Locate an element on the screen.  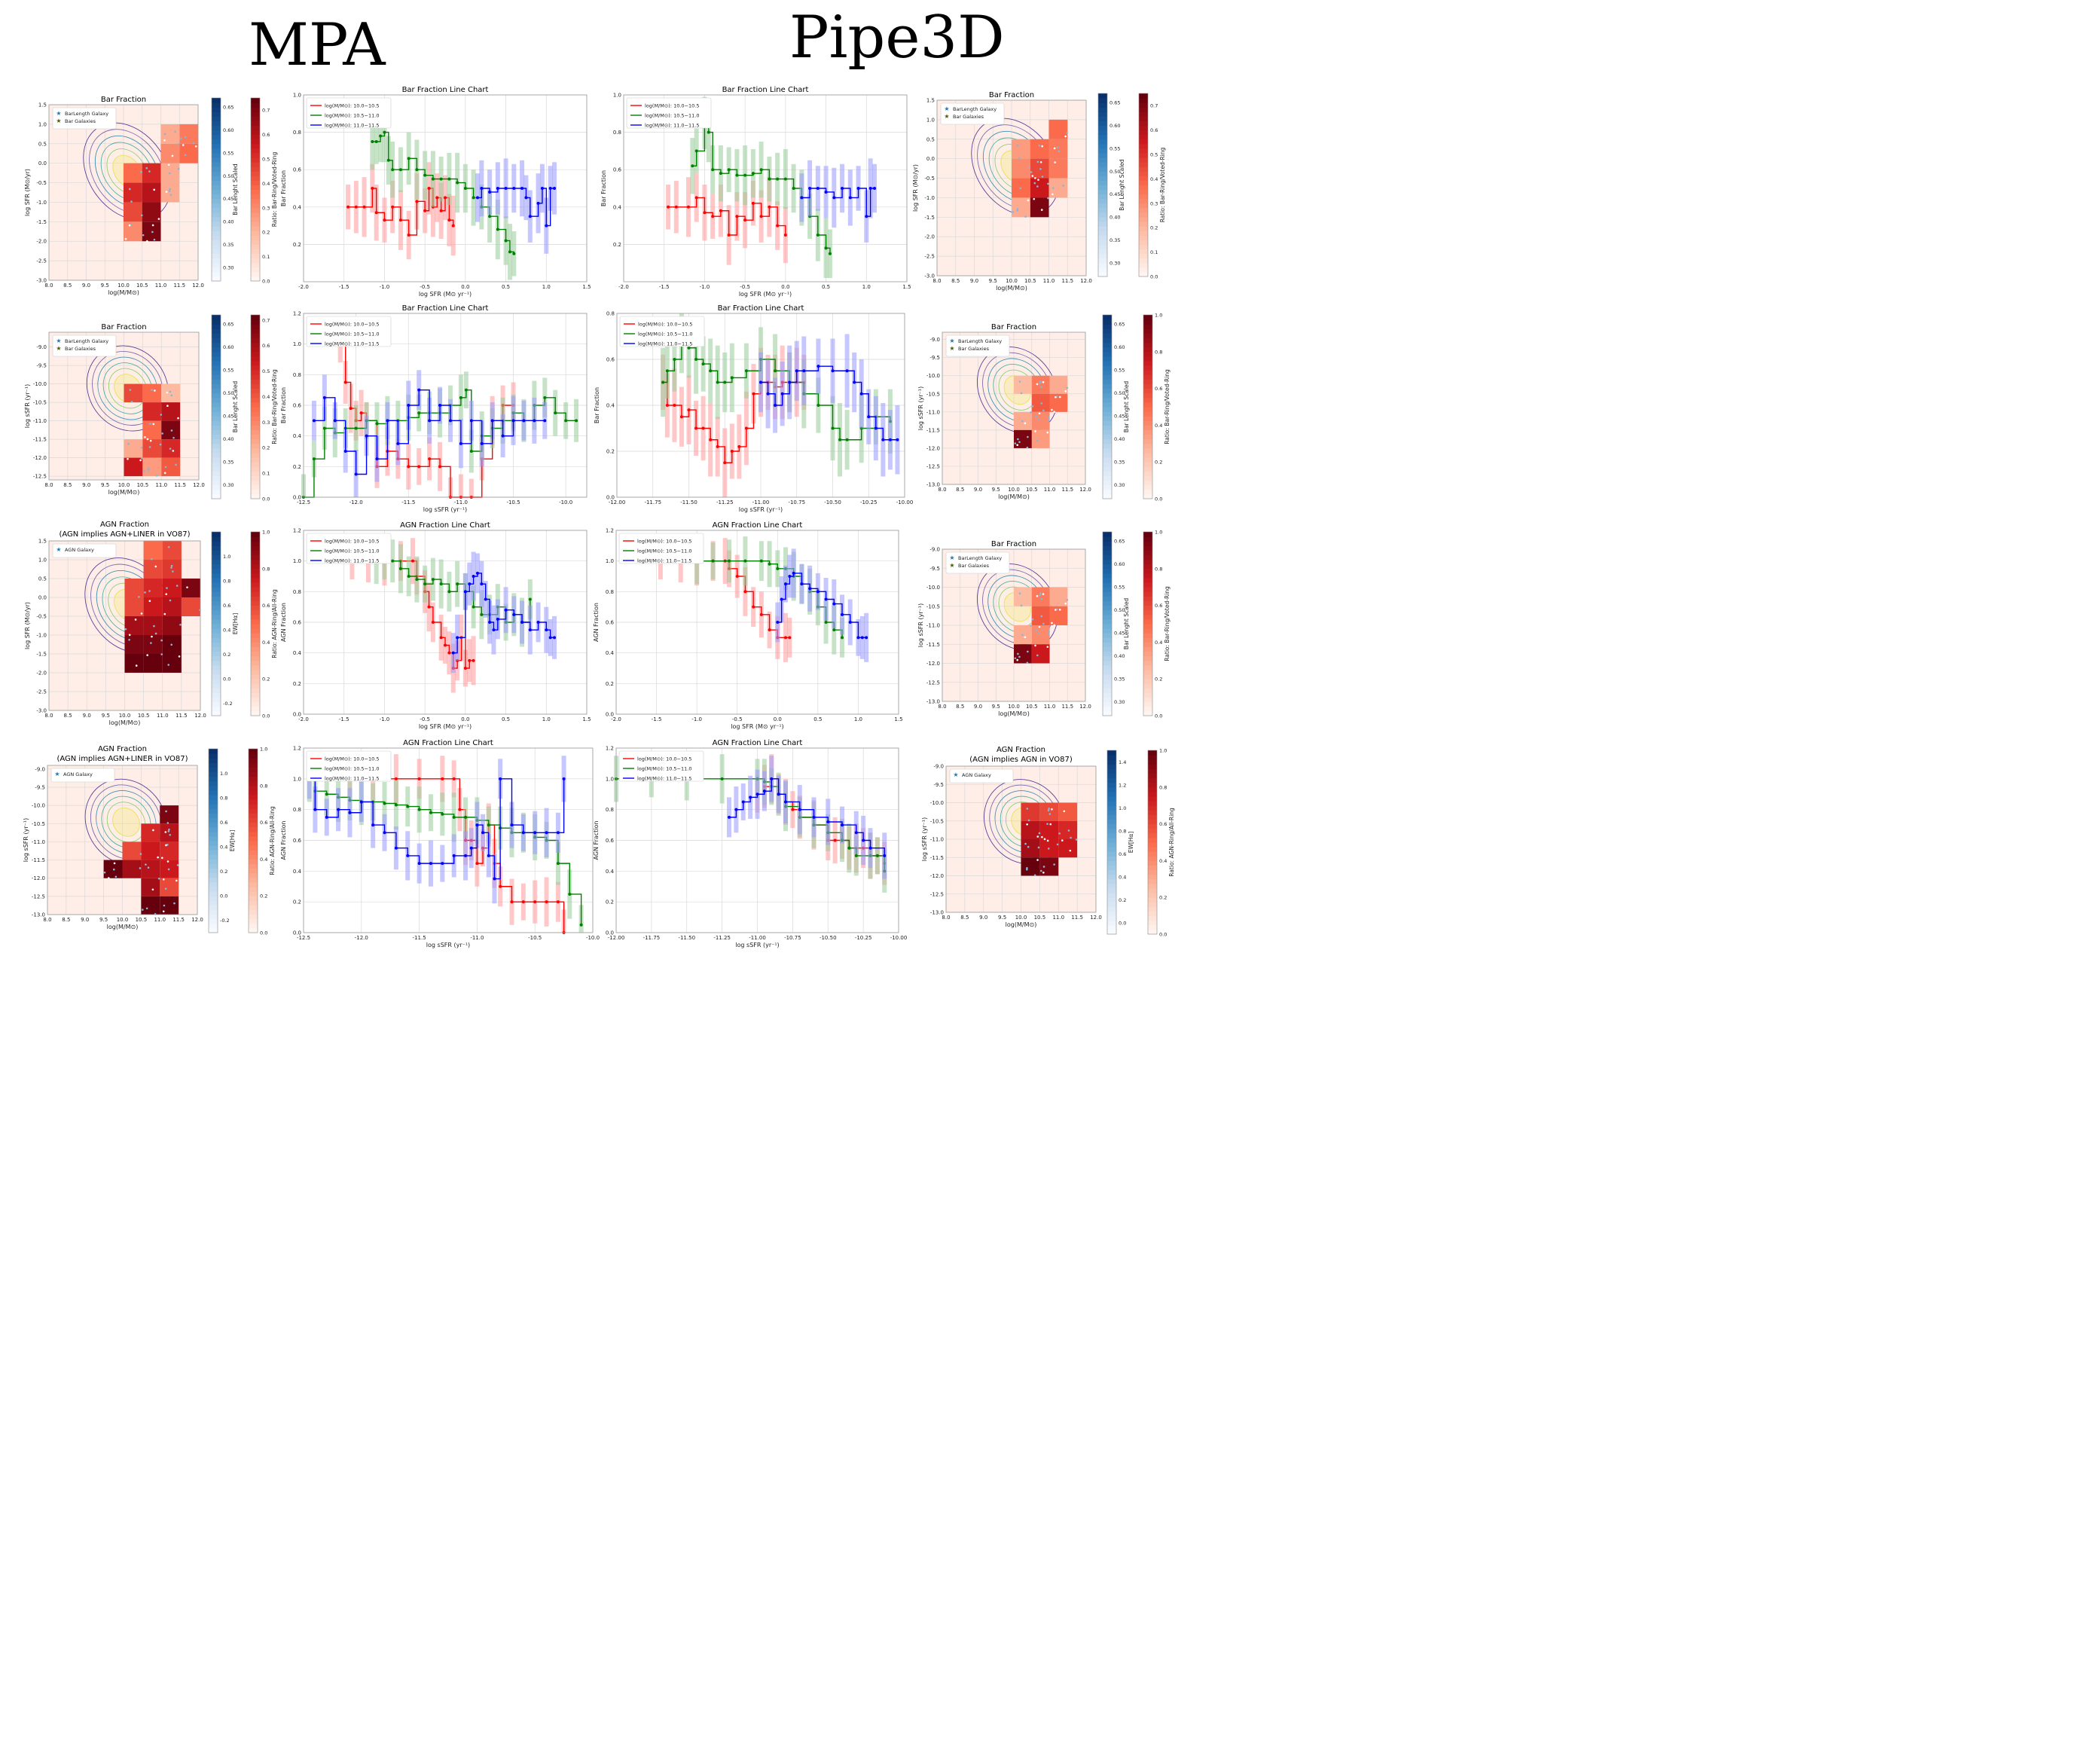
mpa-r1-line-title: Bar Fraction Line Chart is located at coordinates (445, 90).